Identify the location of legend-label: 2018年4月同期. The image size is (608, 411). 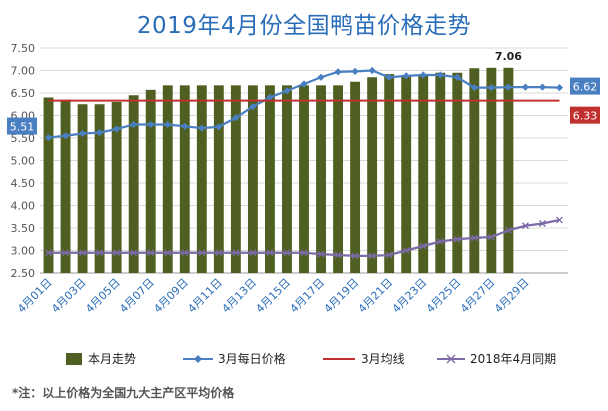
(513, 359).